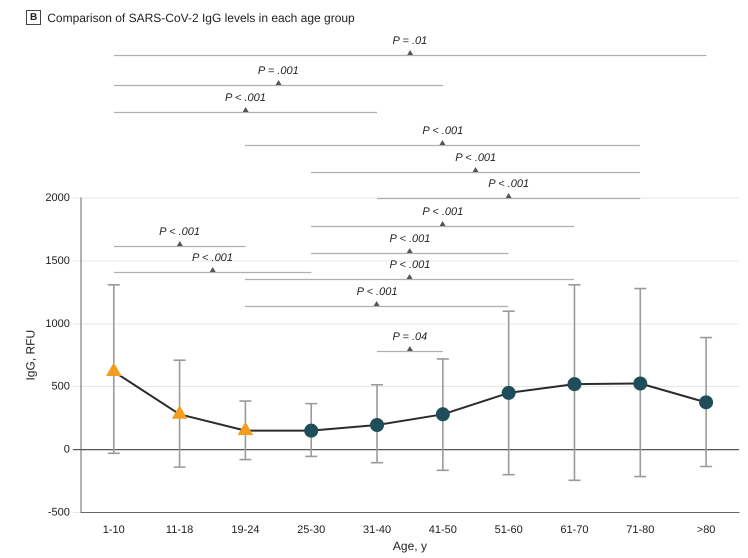  What do you see at coordinates (57, 260) in the screenshot?
I see `y-tick-label: 1500` at bounding box center [57, 260].